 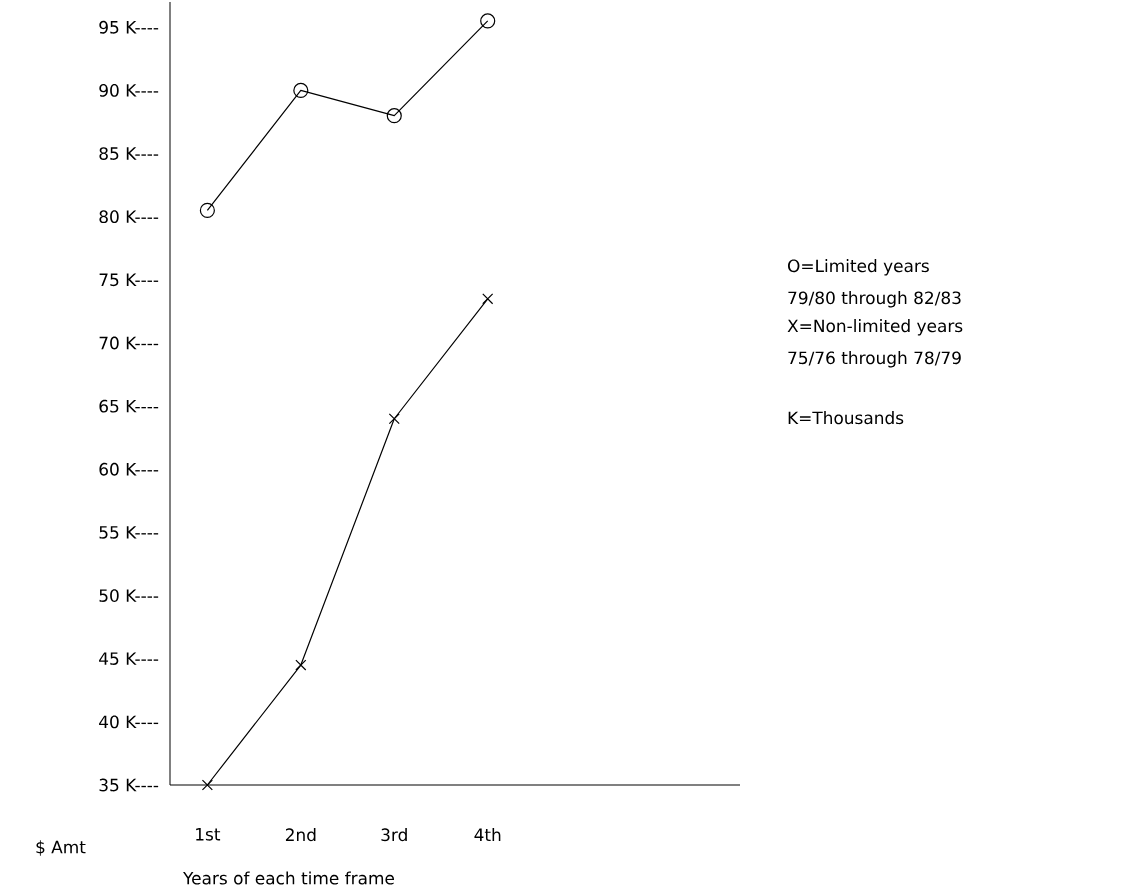 I want to click on y-tick-label: 95 K----, so click(x=129, y=27).